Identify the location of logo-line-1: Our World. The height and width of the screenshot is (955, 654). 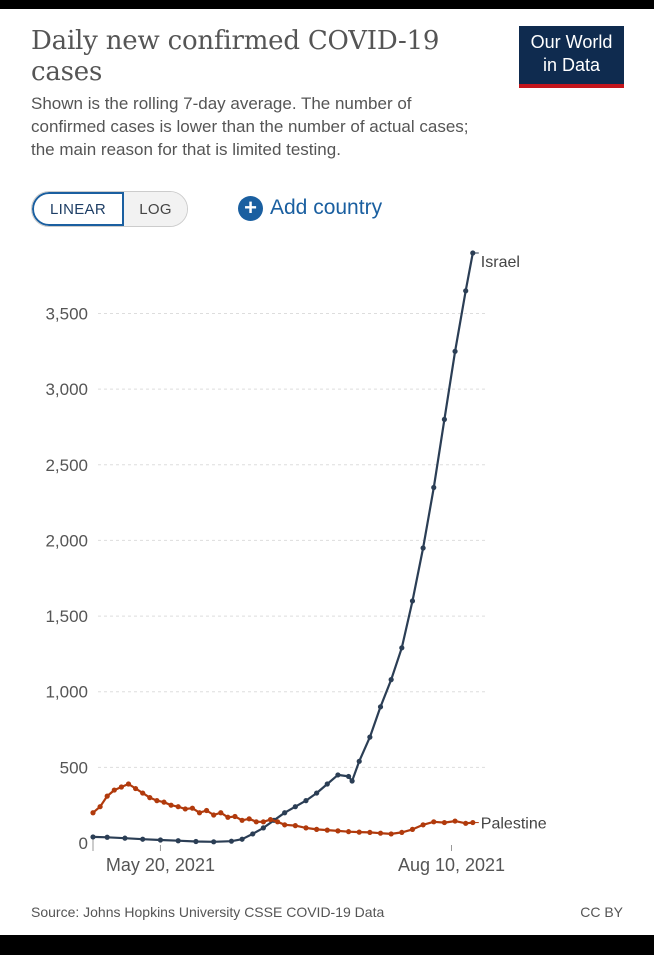
(571, 42).